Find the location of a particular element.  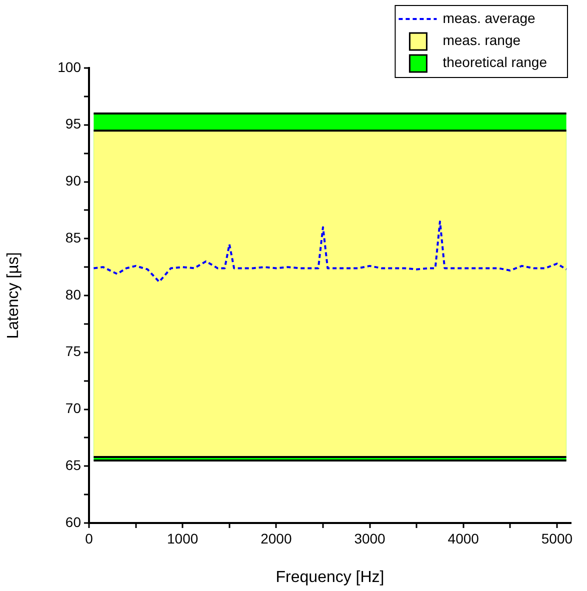

y-tick-label: 75 is located at coordinates (73, 351).